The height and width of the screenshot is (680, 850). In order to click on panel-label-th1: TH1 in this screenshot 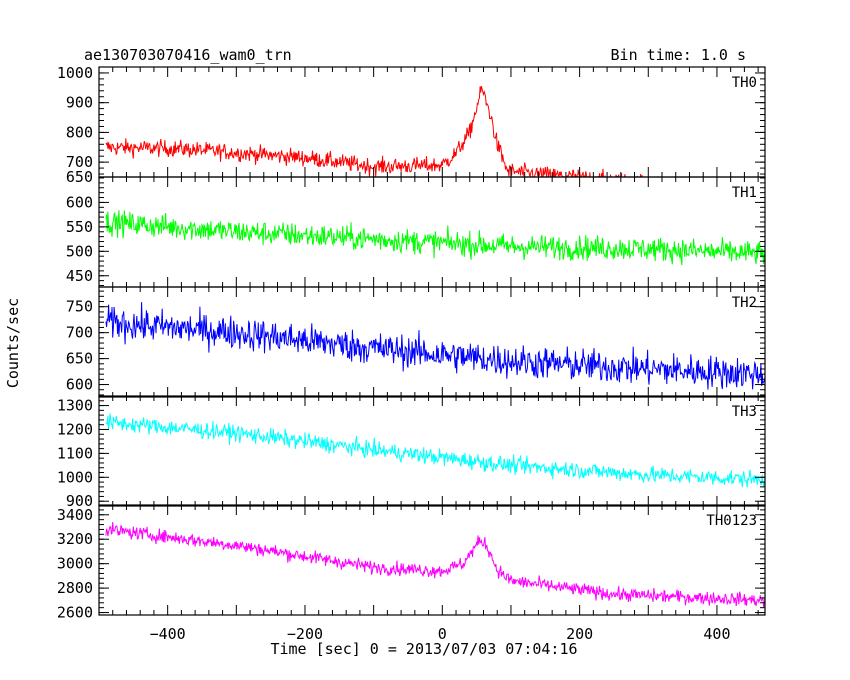, I will do `click(744, 193)`.